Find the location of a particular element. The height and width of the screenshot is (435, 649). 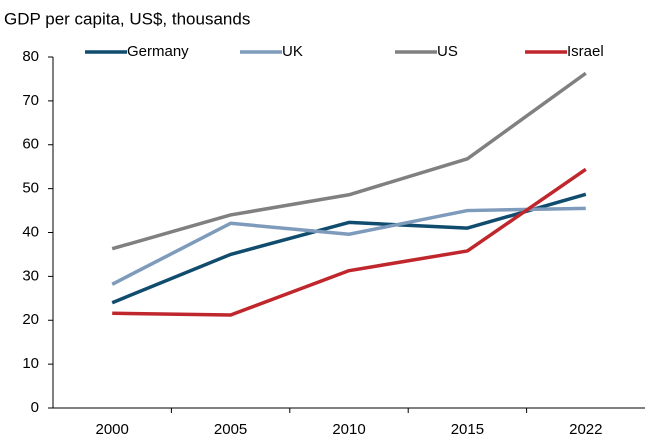

x-tick-label: 2015 is located at coordinates (467, 428).